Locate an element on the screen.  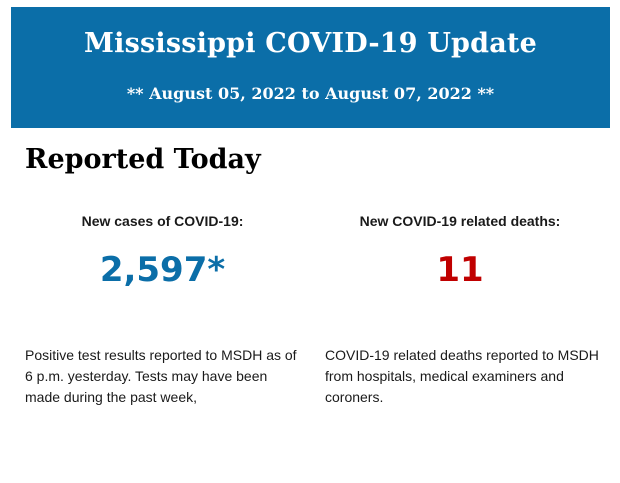
section-heading: Reported Today is located at coordinates (143, 159).